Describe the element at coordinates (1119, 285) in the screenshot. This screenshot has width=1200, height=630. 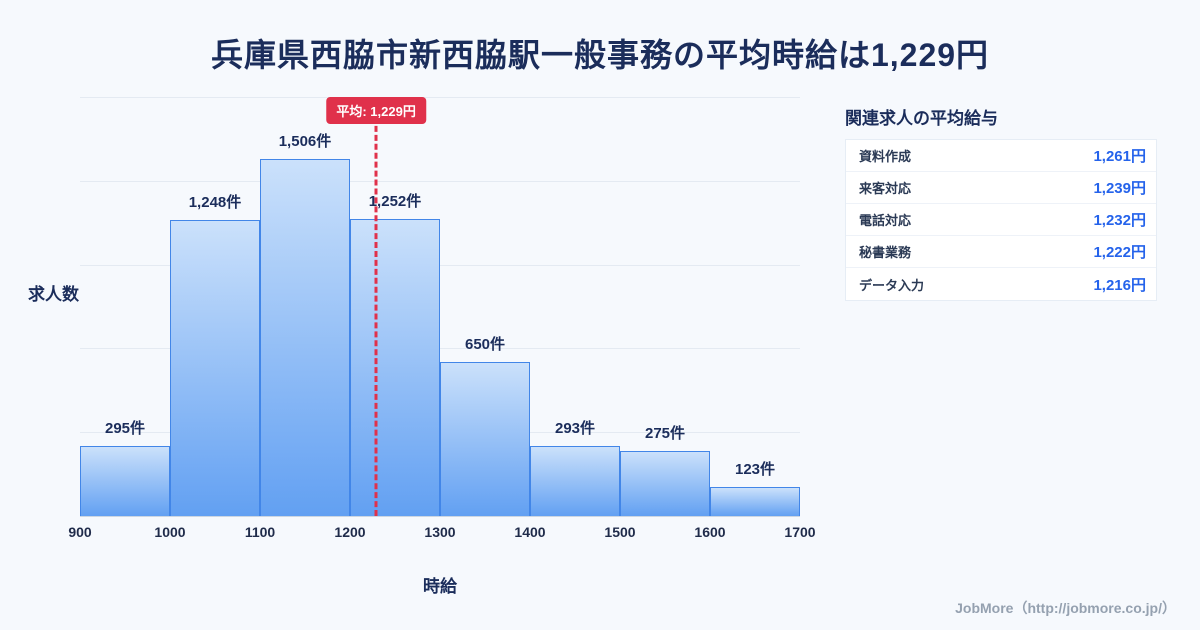
I see `related-job-value: 1,216円` at that location.